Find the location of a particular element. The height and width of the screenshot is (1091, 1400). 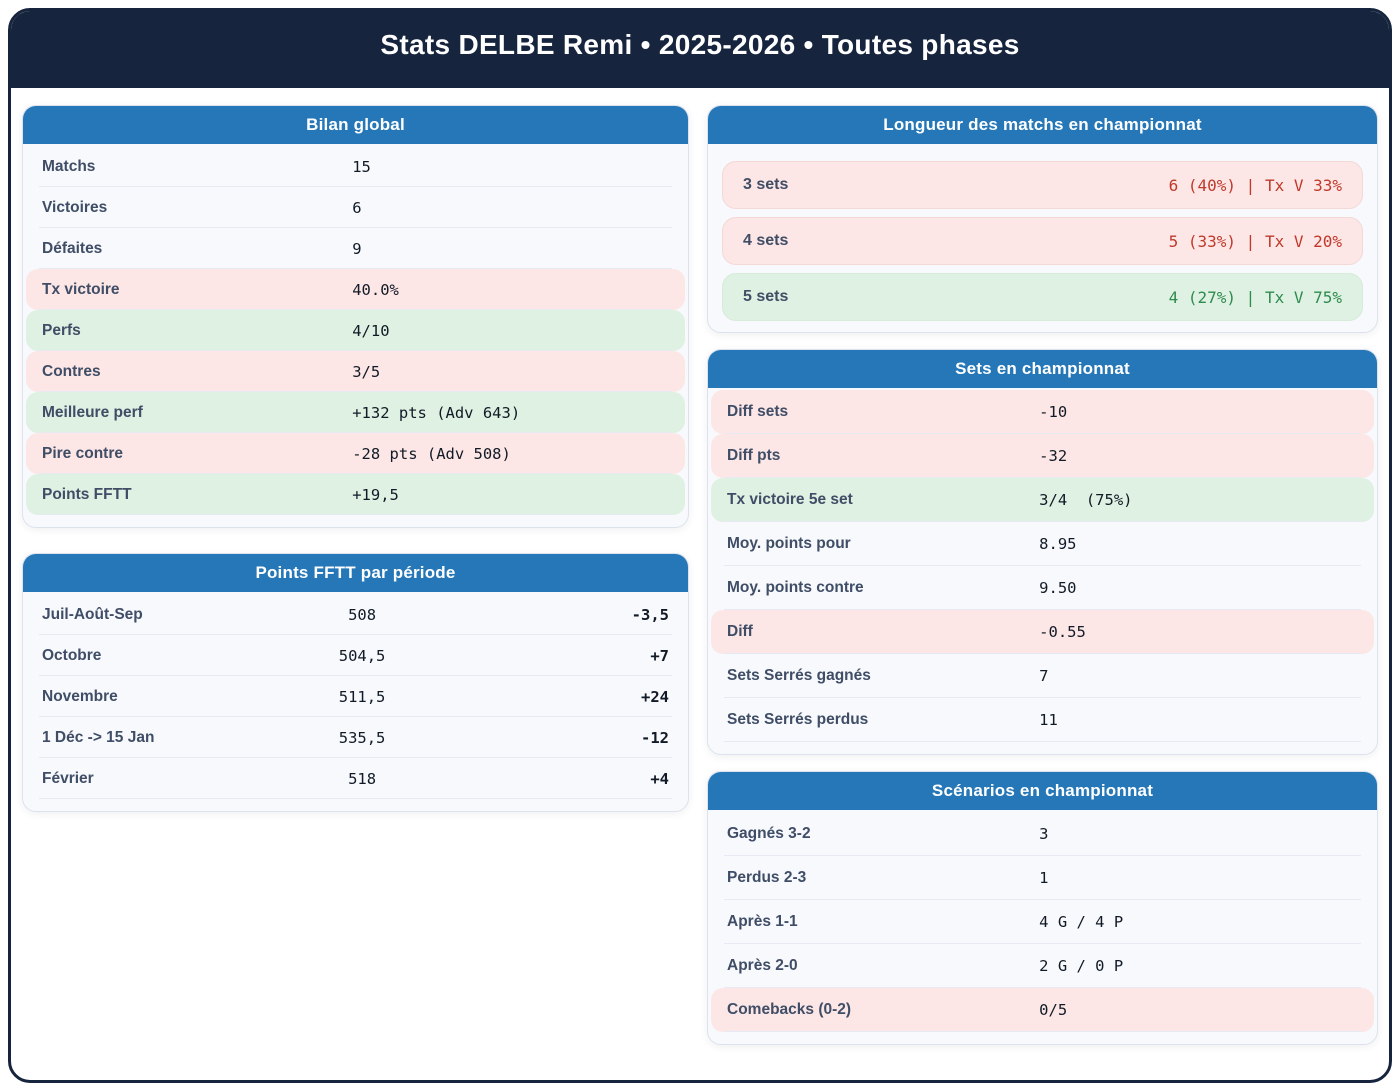

row-value: 4 (27%) | Tx V 75% is located at coordinates (1255, 297).